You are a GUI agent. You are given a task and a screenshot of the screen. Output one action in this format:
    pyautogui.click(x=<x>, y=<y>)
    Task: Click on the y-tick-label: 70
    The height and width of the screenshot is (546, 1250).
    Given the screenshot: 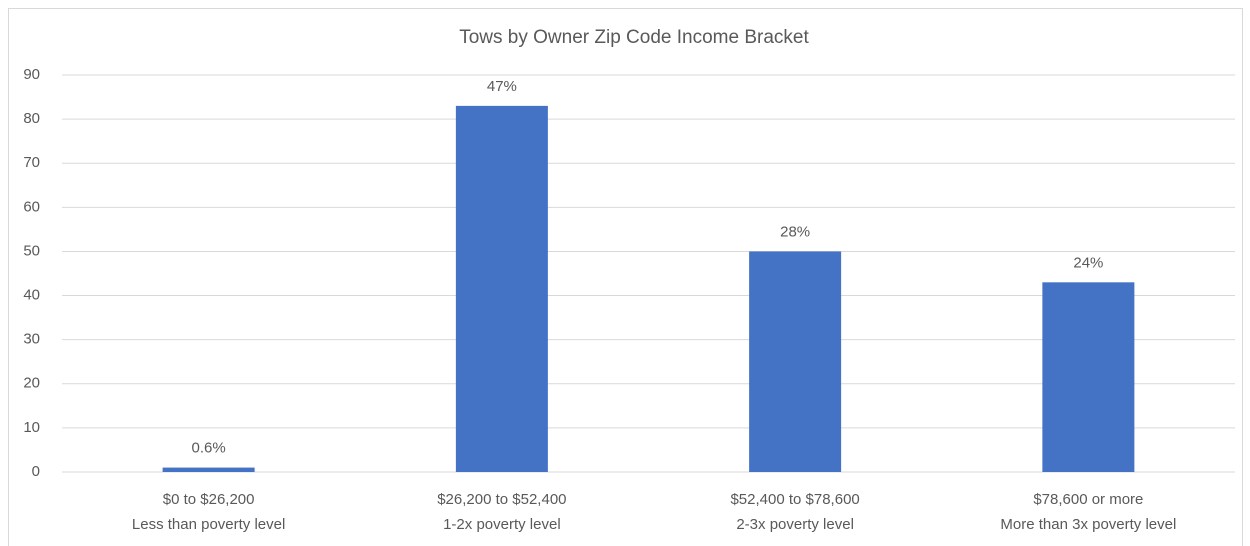 What is the action you would take?
    pyautogui.click(x=31, y=162)
    